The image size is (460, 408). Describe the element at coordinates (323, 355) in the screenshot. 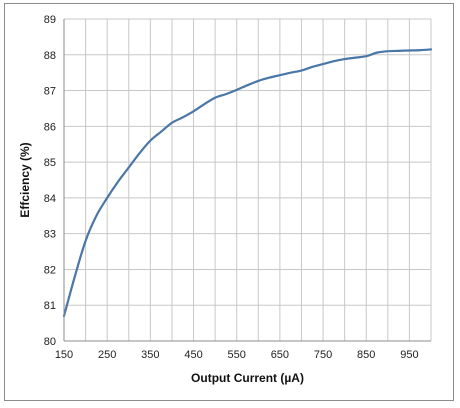

I see `x-tick-label: 750` at that location.